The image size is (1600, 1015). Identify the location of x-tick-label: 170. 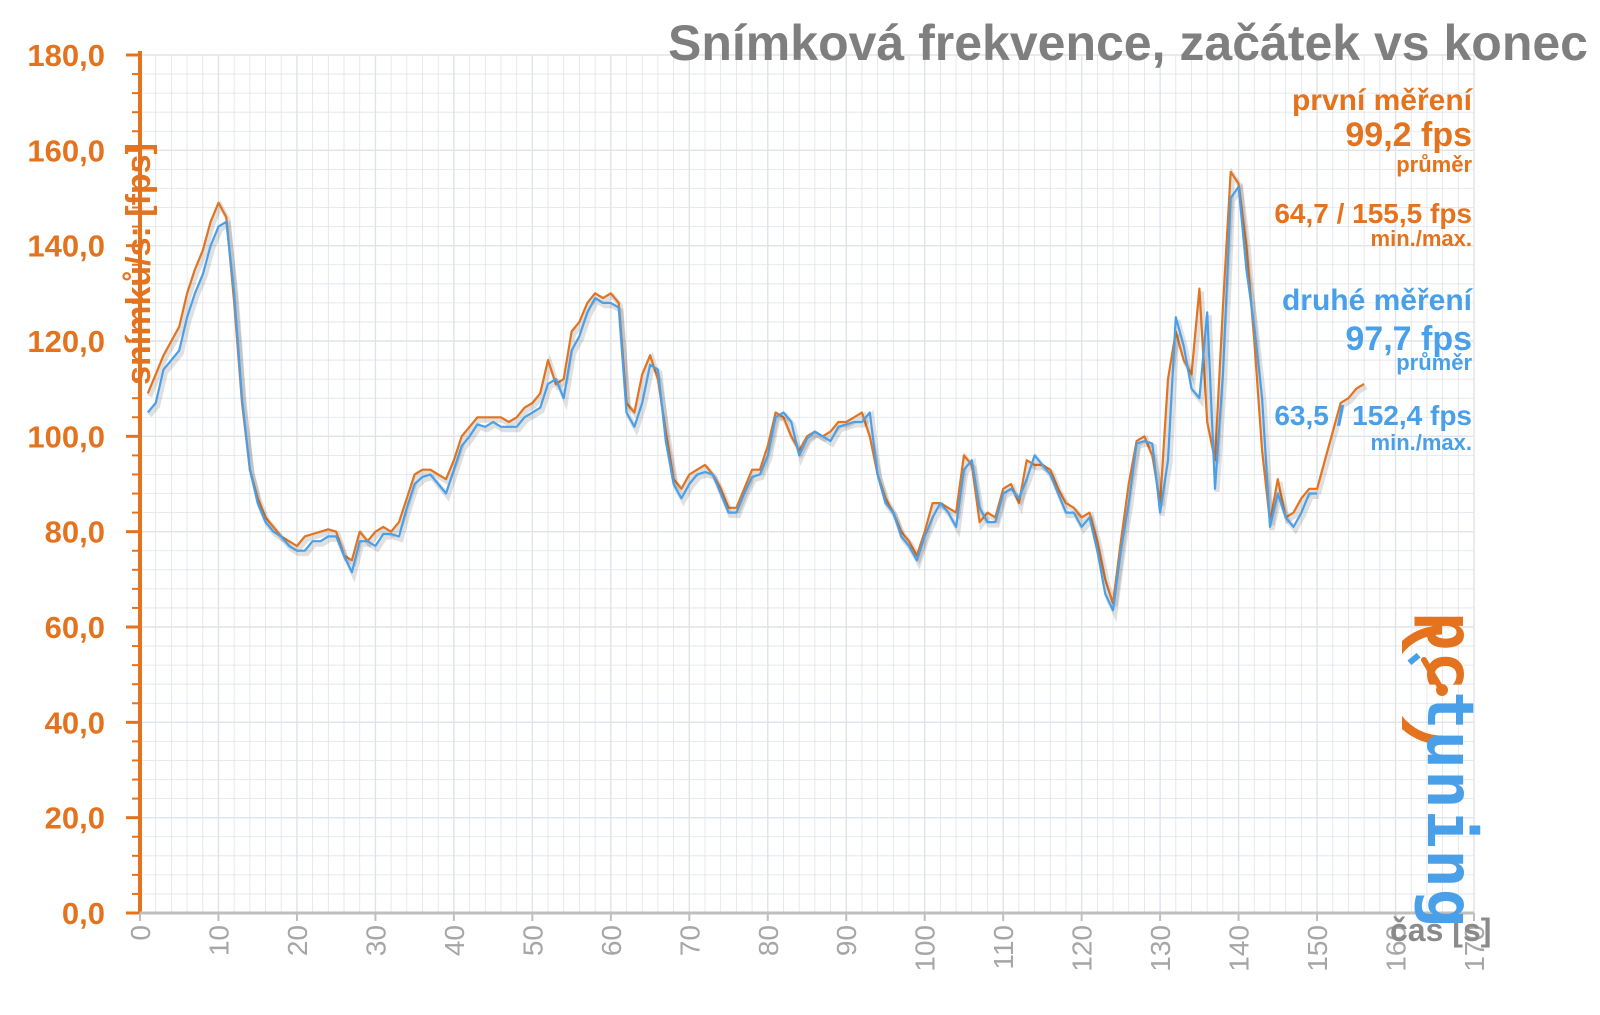
(1474, 948).